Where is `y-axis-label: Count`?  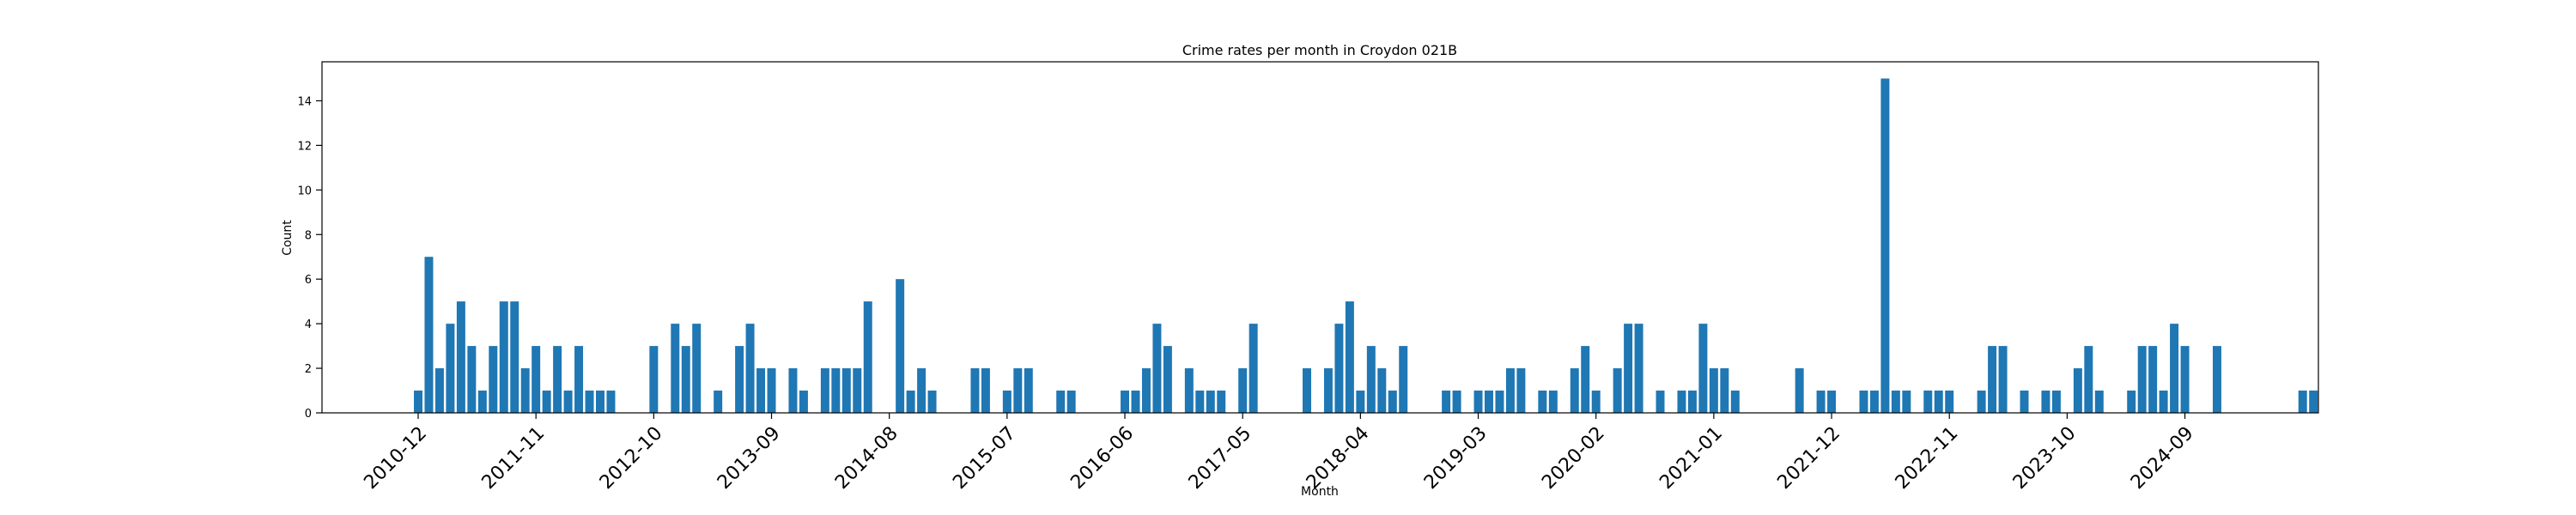 y-axis-label: Count is located at coordinates (288, 238).